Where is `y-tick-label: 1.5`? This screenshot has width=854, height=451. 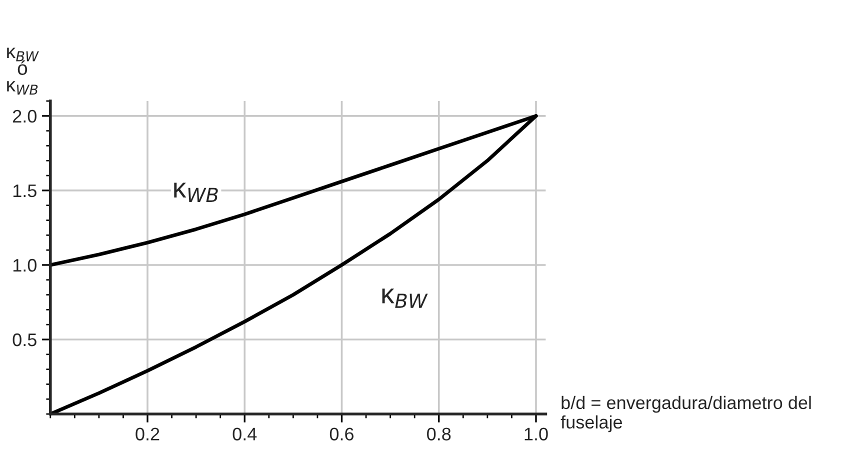 y-tick-label: 1.5 is located at coordinates (24, 191).